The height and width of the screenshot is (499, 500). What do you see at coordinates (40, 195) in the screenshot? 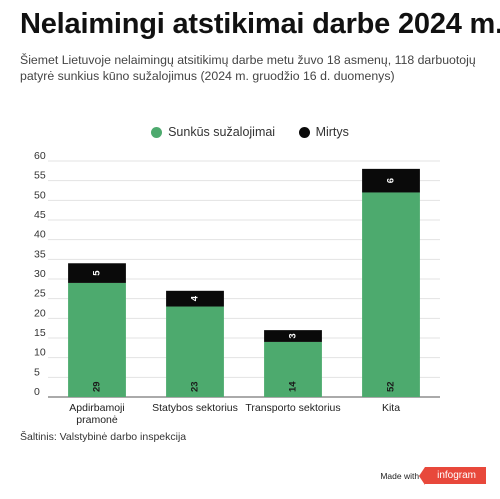
I see `y-tick-label: 50` at bounding box center [40, 195].